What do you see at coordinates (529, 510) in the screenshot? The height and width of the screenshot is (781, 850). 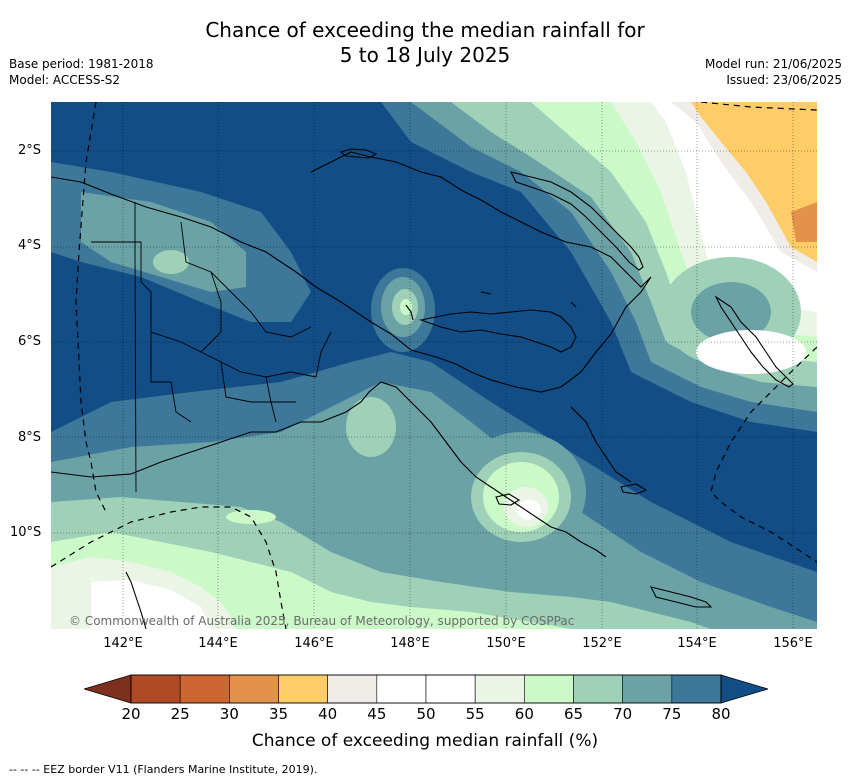 I see `shade-milnebay-white` at bounding box center [529, 510].